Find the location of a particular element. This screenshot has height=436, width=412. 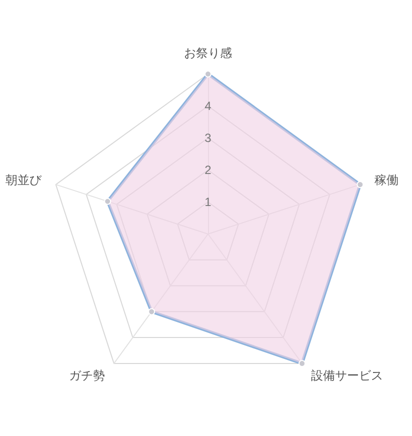

spoke-label: 設備サービス is located at coordinates (346, 375).